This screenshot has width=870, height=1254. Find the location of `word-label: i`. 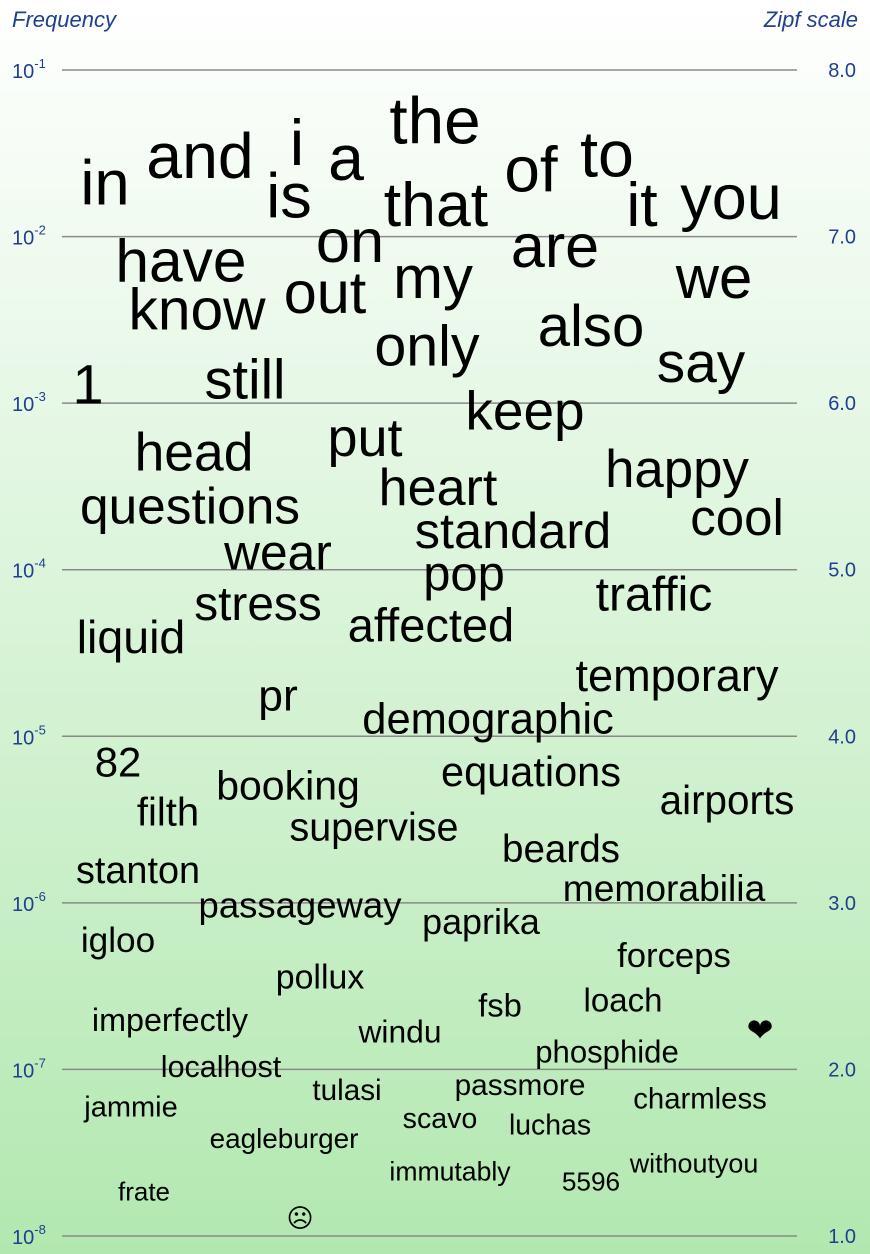

word-label: i is located at coordinates (297, 142).